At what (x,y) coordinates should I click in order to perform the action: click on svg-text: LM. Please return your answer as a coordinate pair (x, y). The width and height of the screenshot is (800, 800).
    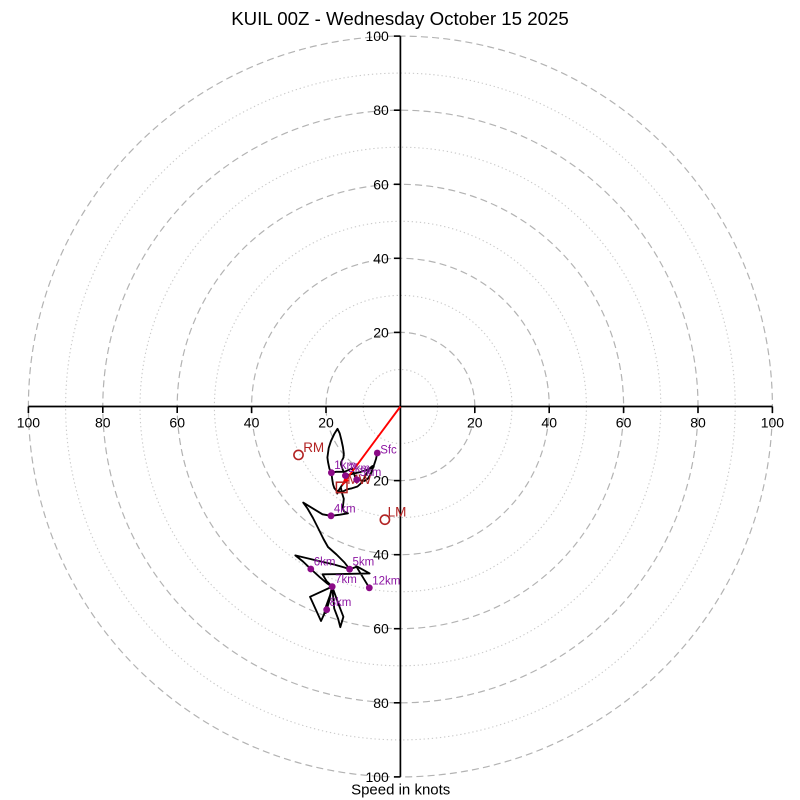
    Looking at the image, I should click on (397, 512).